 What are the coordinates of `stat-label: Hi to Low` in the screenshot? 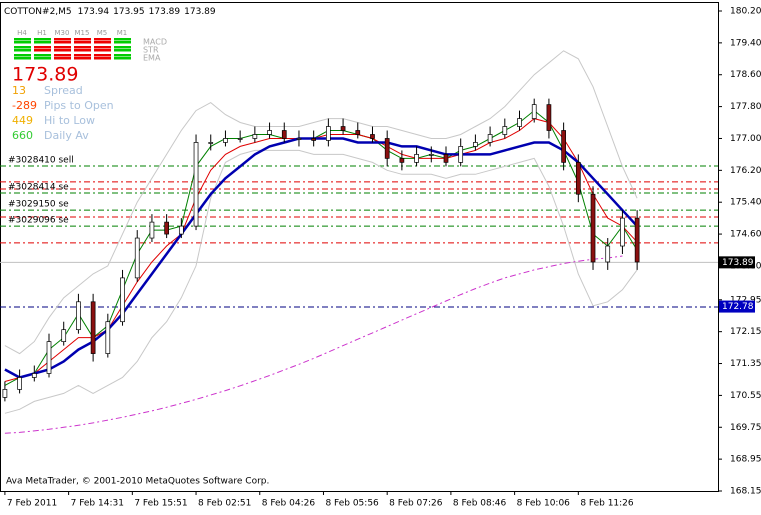 It's located at (69, 120).